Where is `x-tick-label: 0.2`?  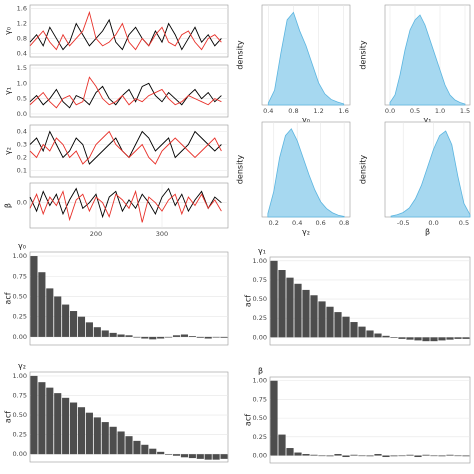
x-tick-label: 0.2 is located at coordinates (274, 223).